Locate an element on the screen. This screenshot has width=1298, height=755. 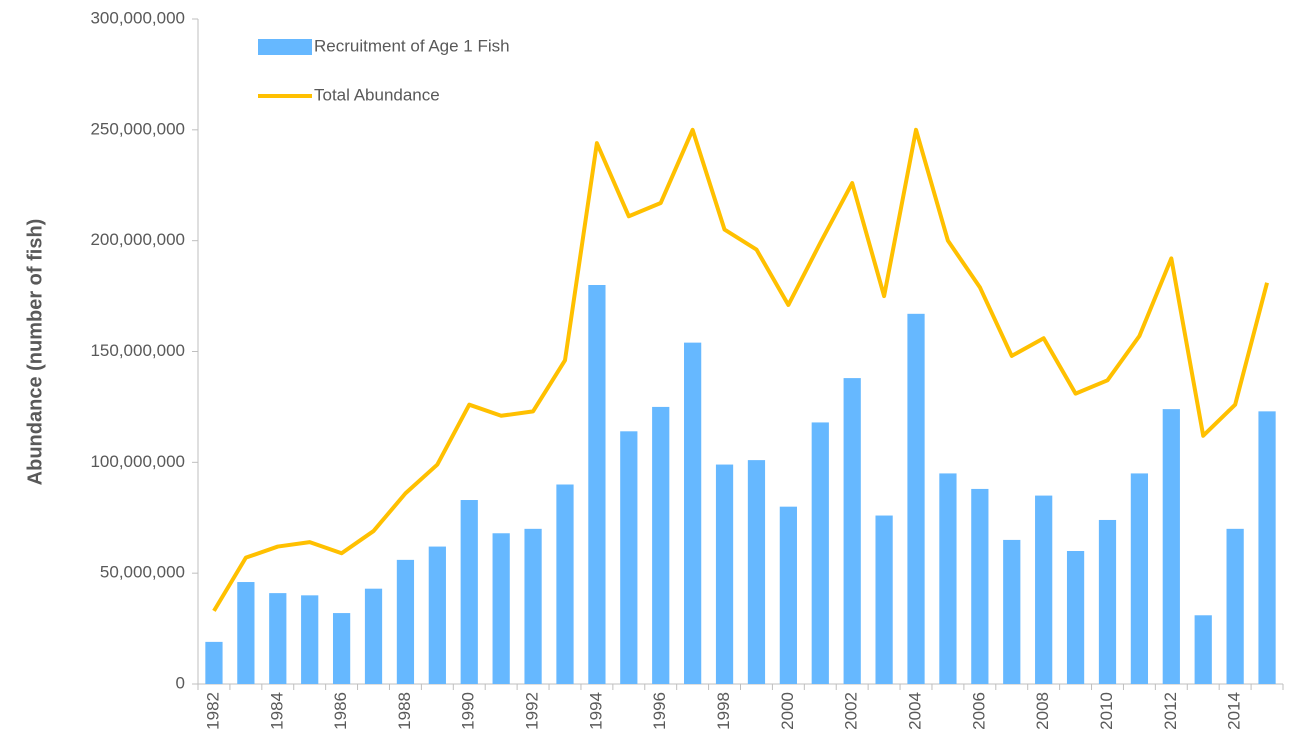
legend-label: Recruitment of Age 1 Fish is located at coordinates (412, 45).